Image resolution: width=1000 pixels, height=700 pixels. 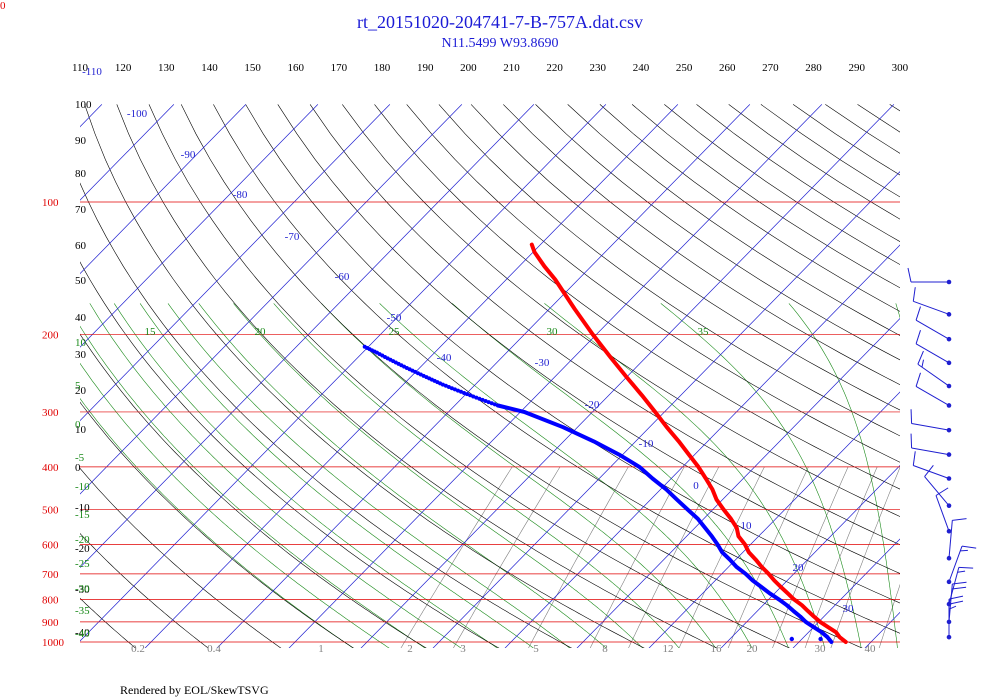 What do you see at coordinates (813, 68) in the screenshot?
I see `theta-tick-label: 280` at bounding box center [813, 68].